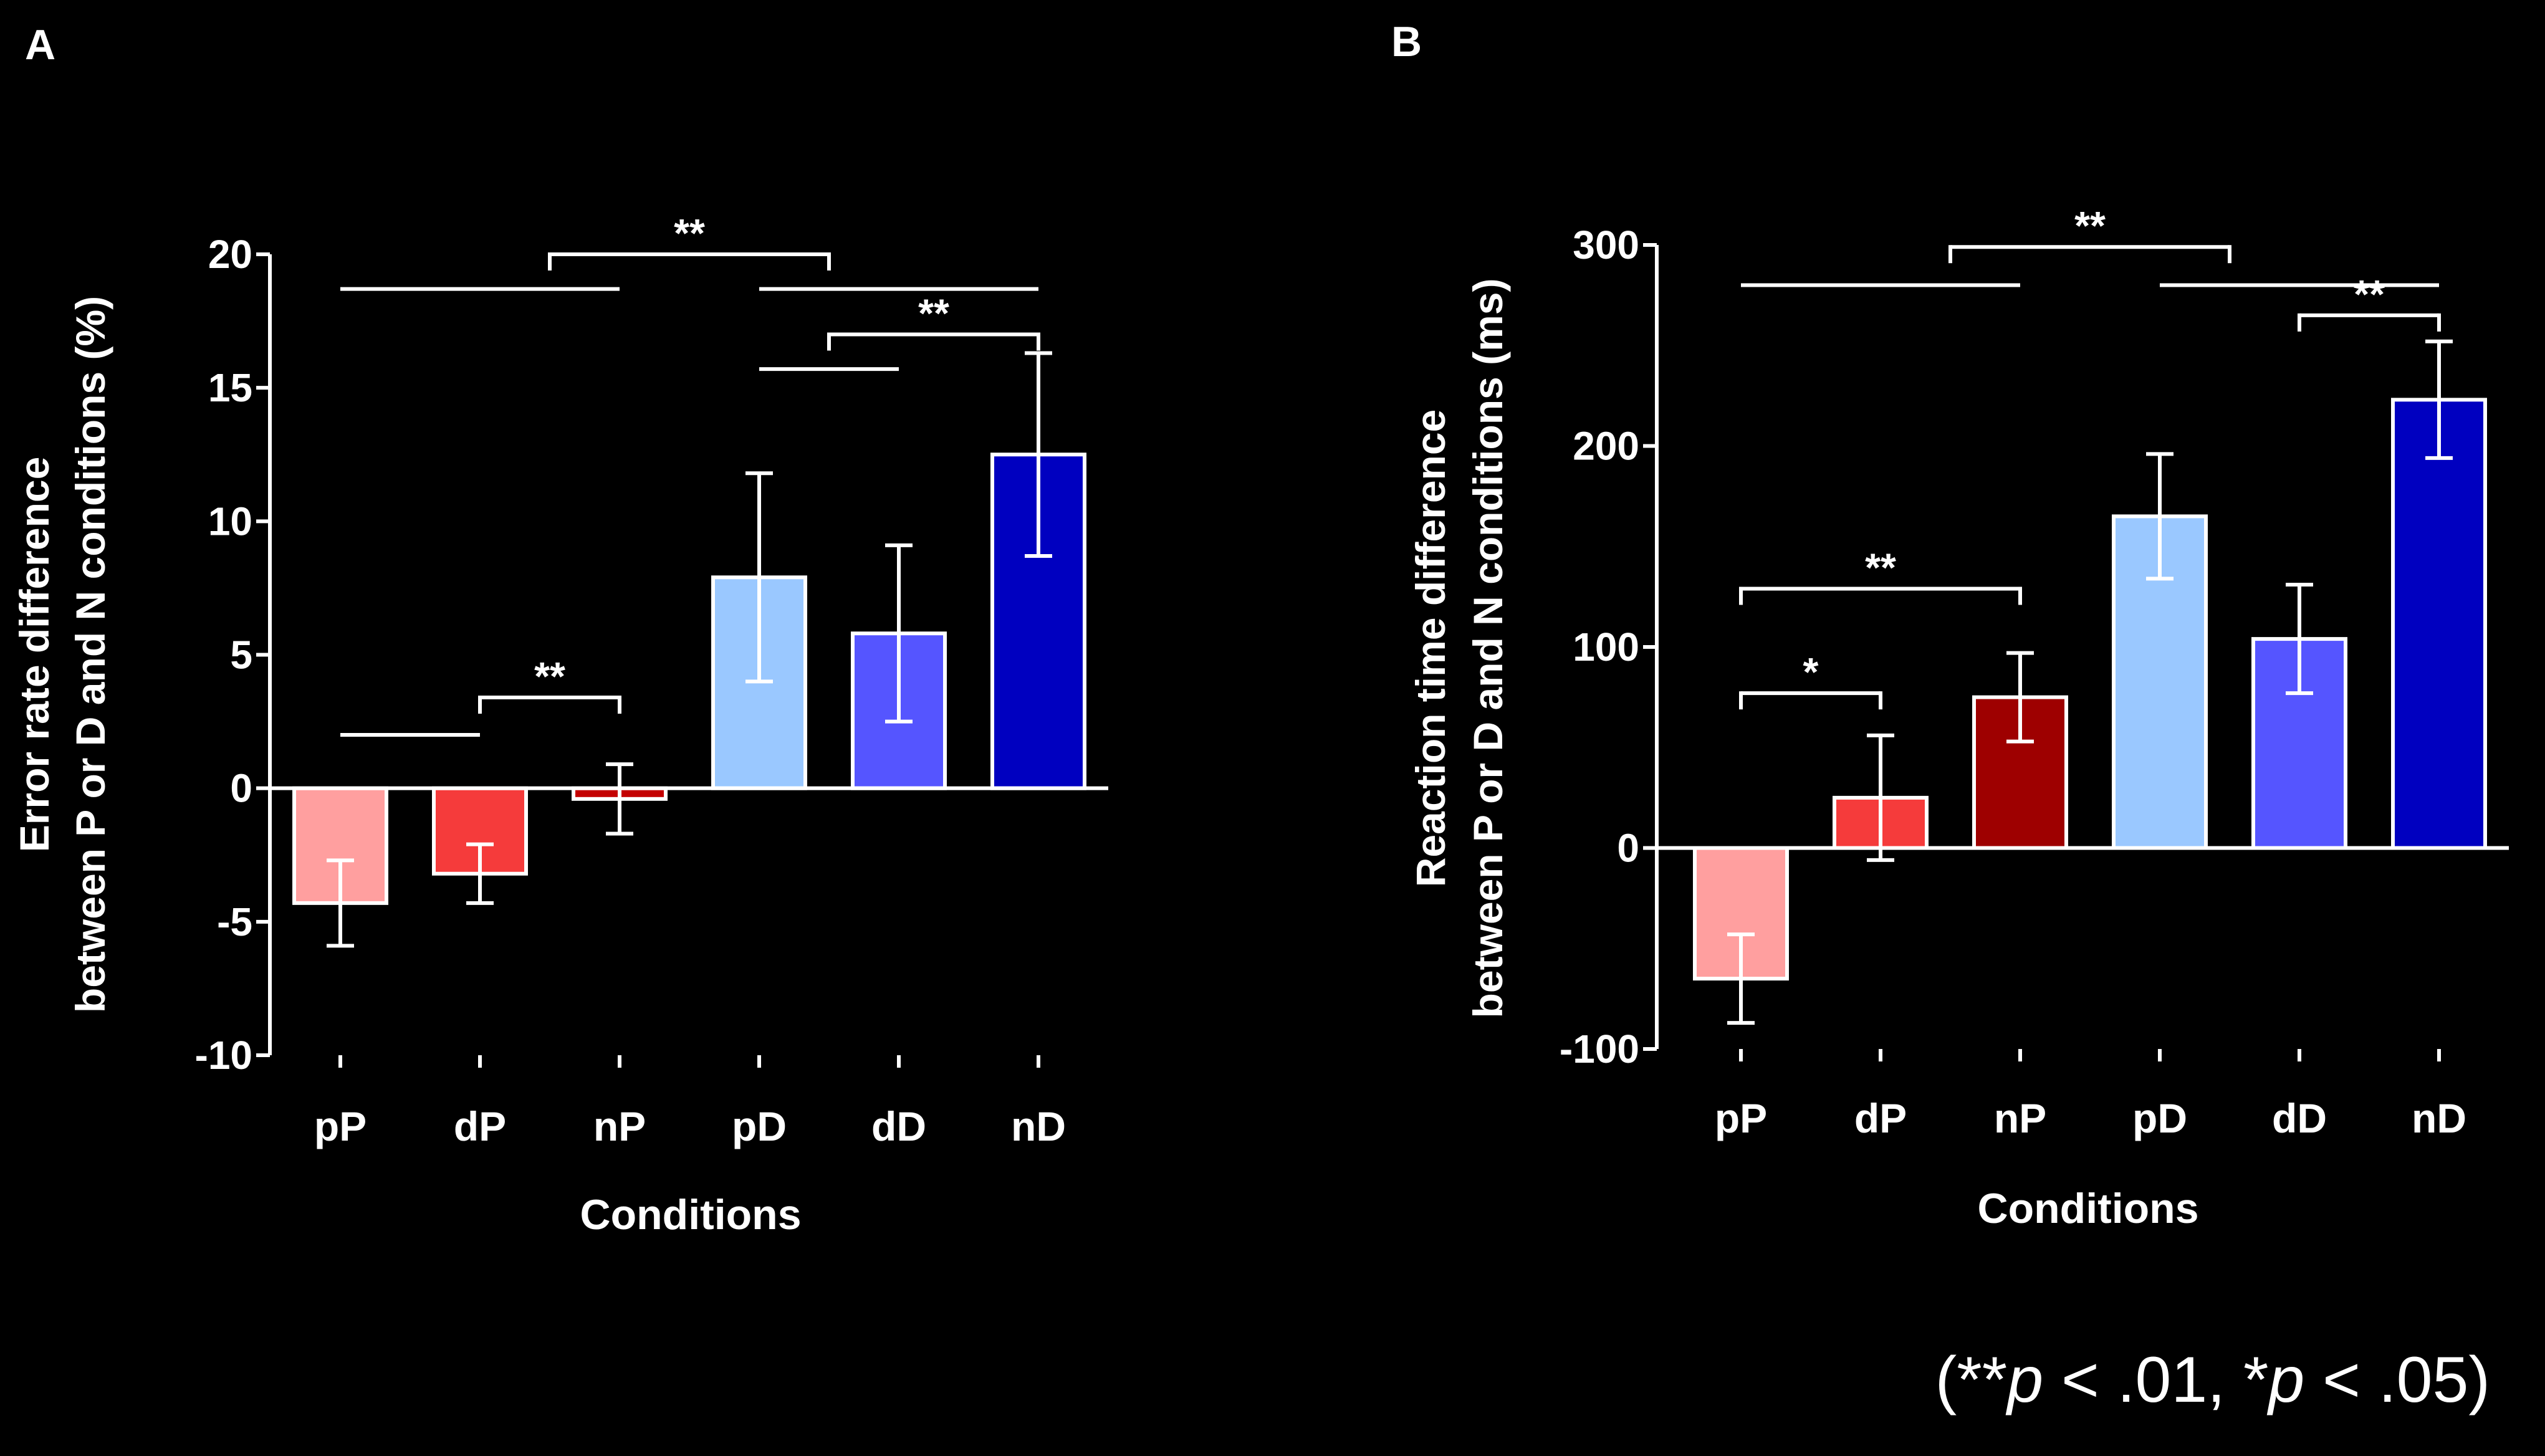 The image size is (2545, 1456). I want to click on y-axis-label: Error rate difference, so click(34, 655).